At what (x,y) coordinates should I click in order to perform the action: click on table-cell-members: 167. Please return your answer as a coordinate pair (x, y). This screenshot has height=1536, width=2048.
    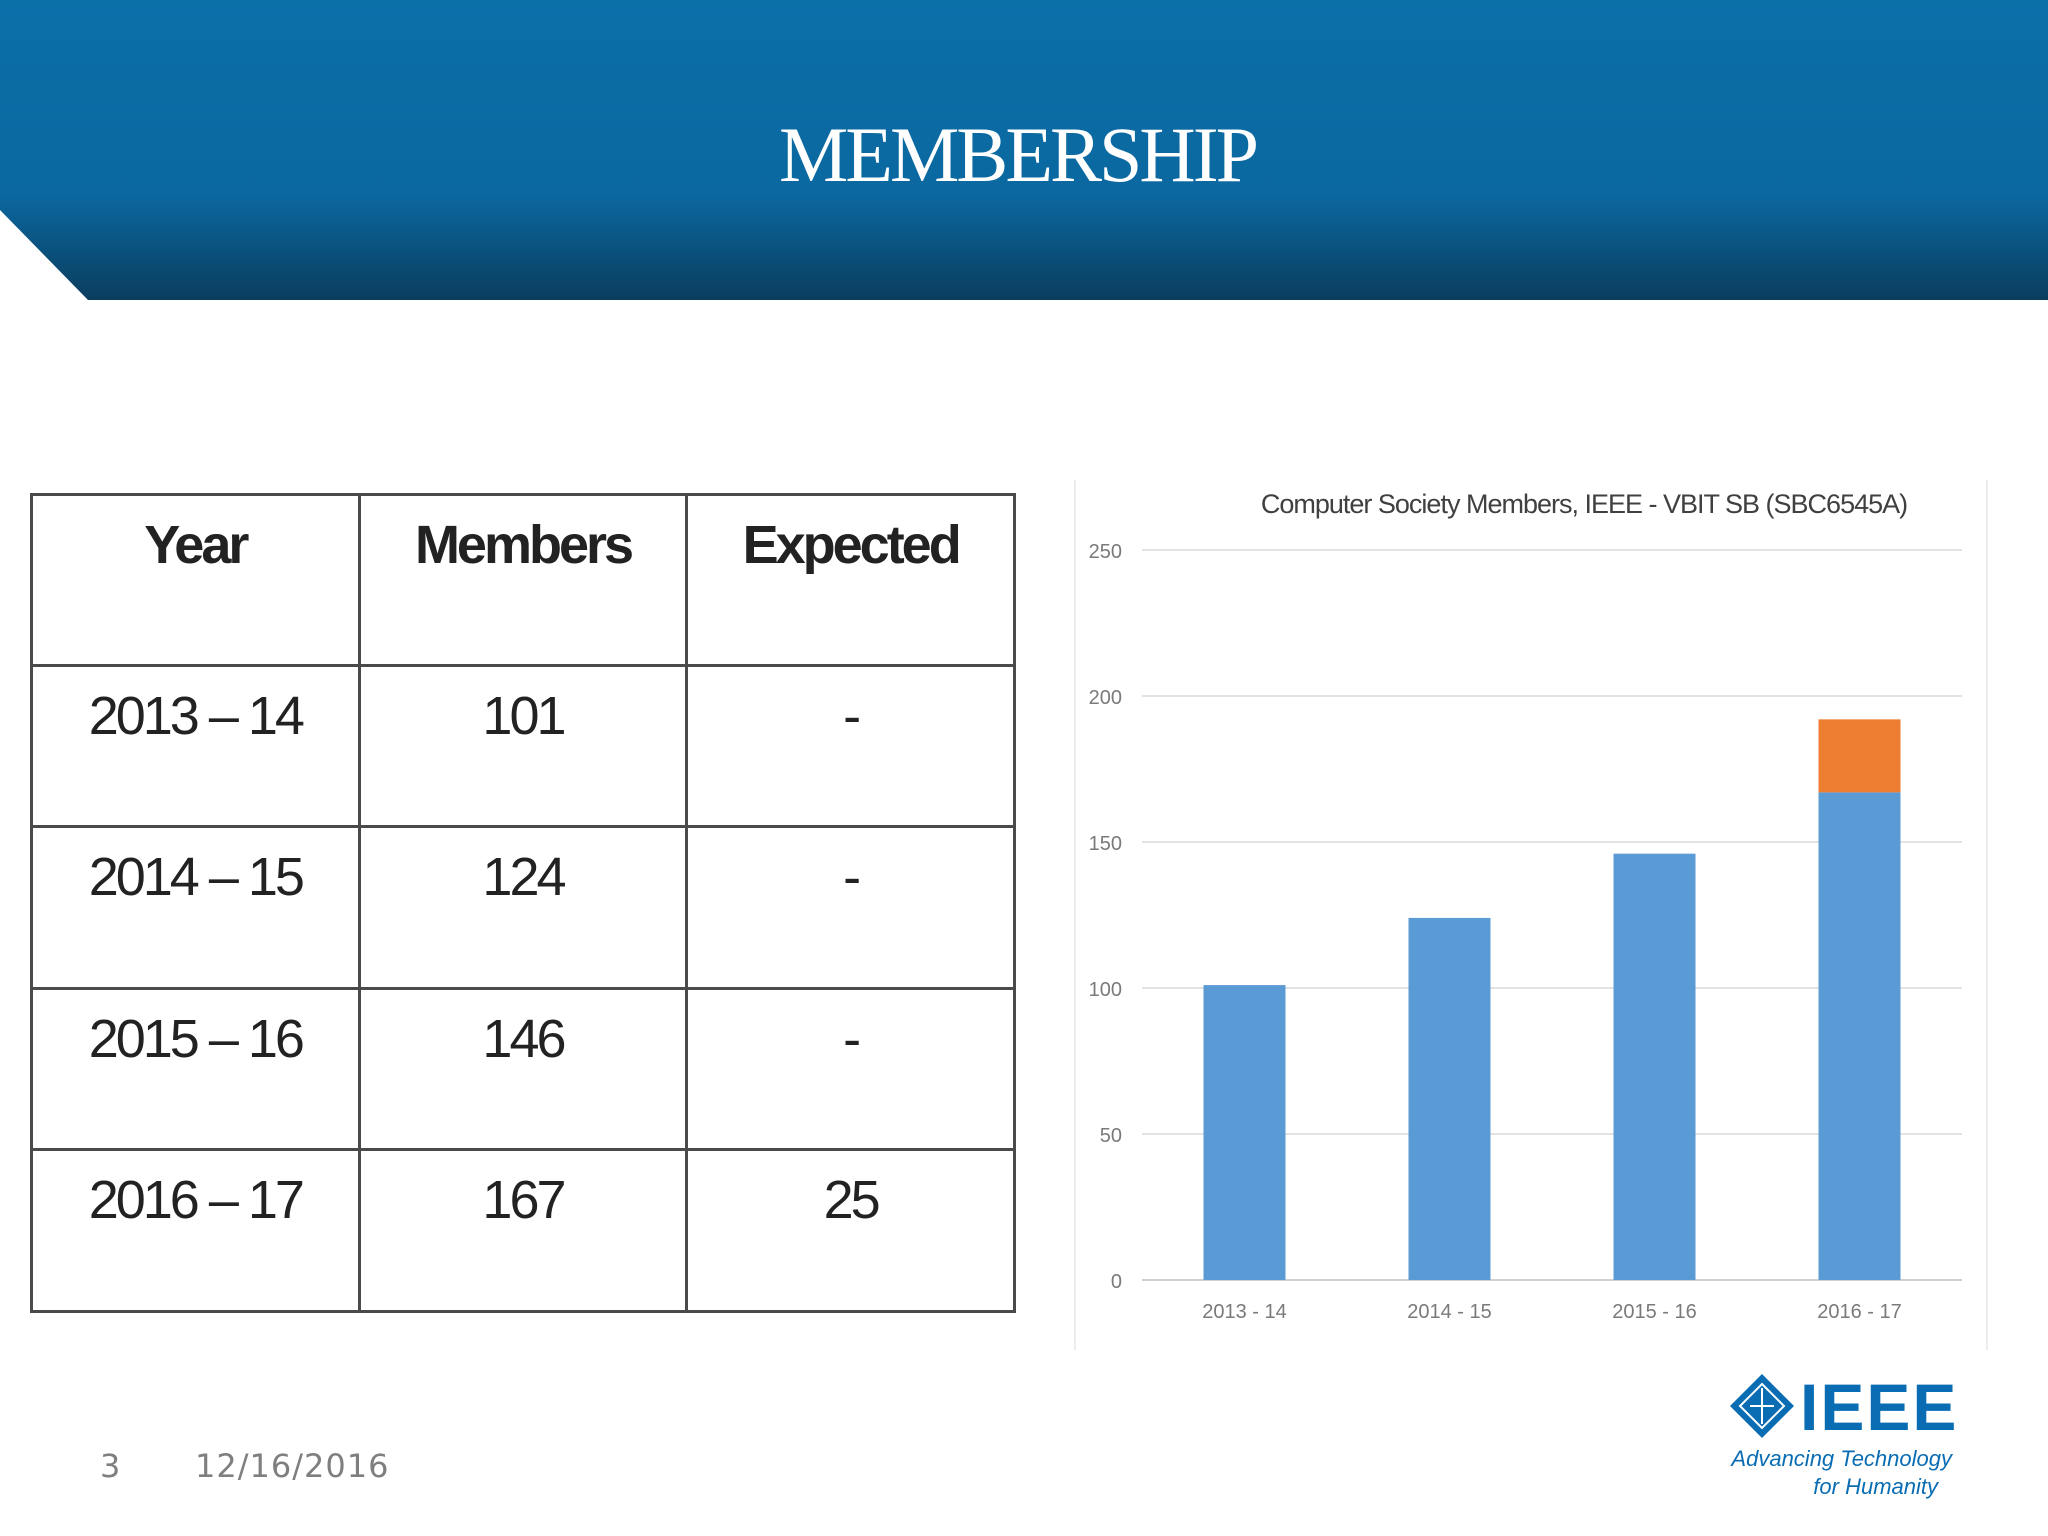
    Looking at the image, I should click on (523, 1230).